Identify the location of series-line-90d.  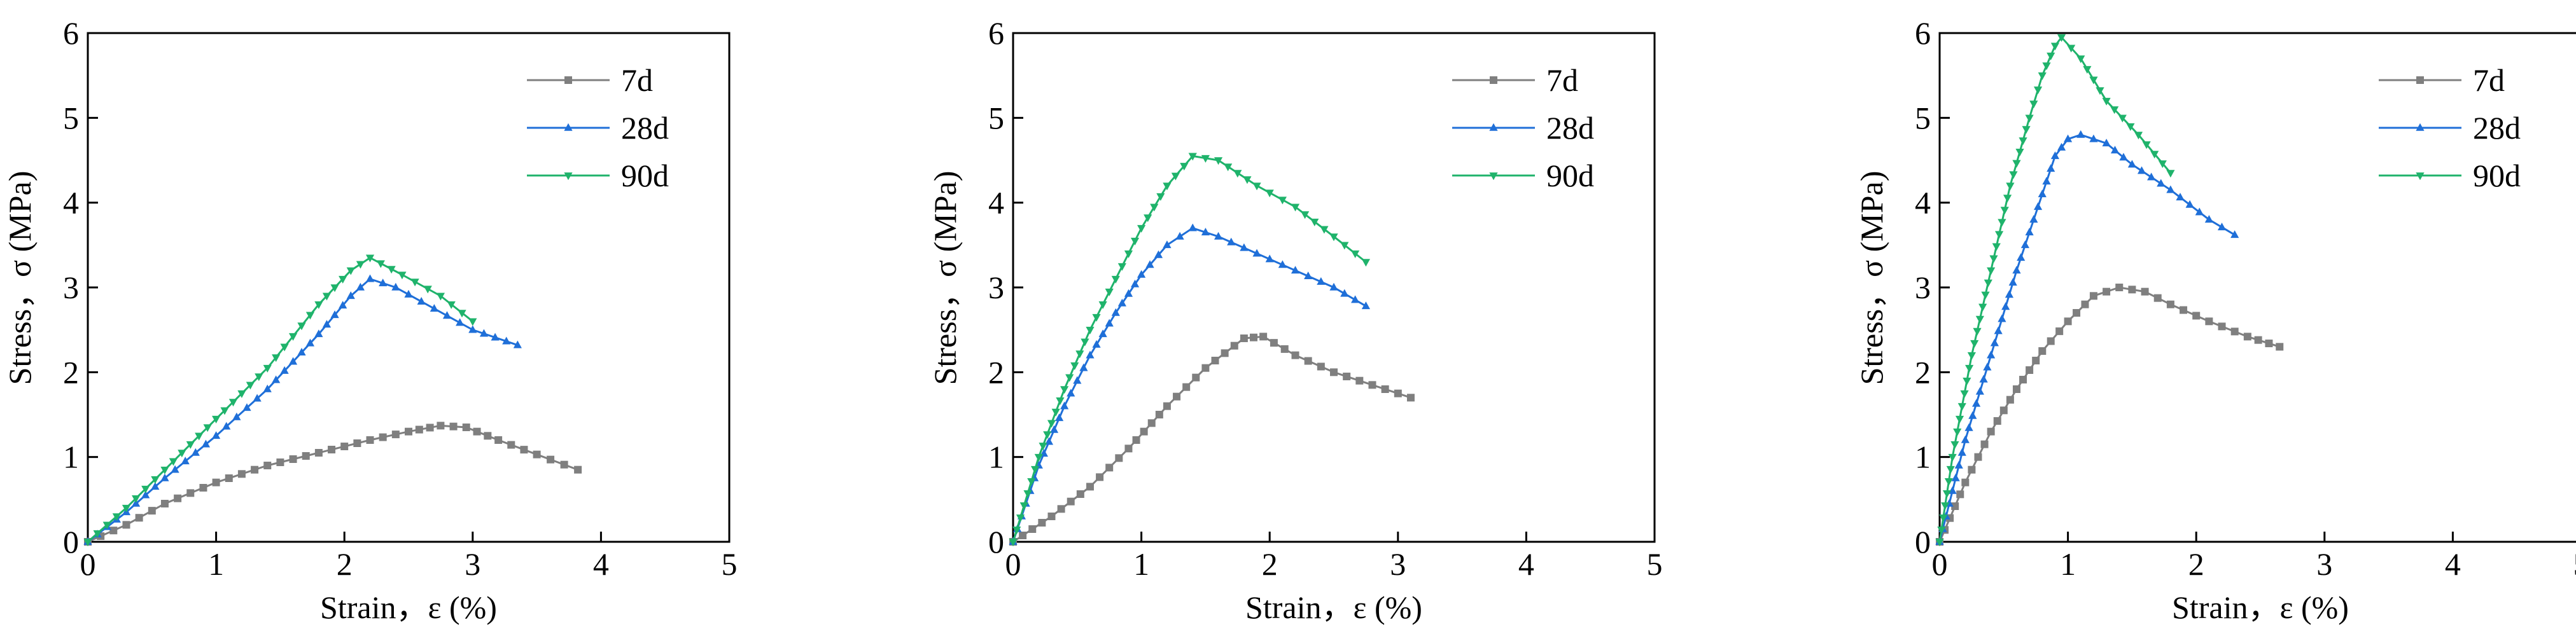
(280, 399).